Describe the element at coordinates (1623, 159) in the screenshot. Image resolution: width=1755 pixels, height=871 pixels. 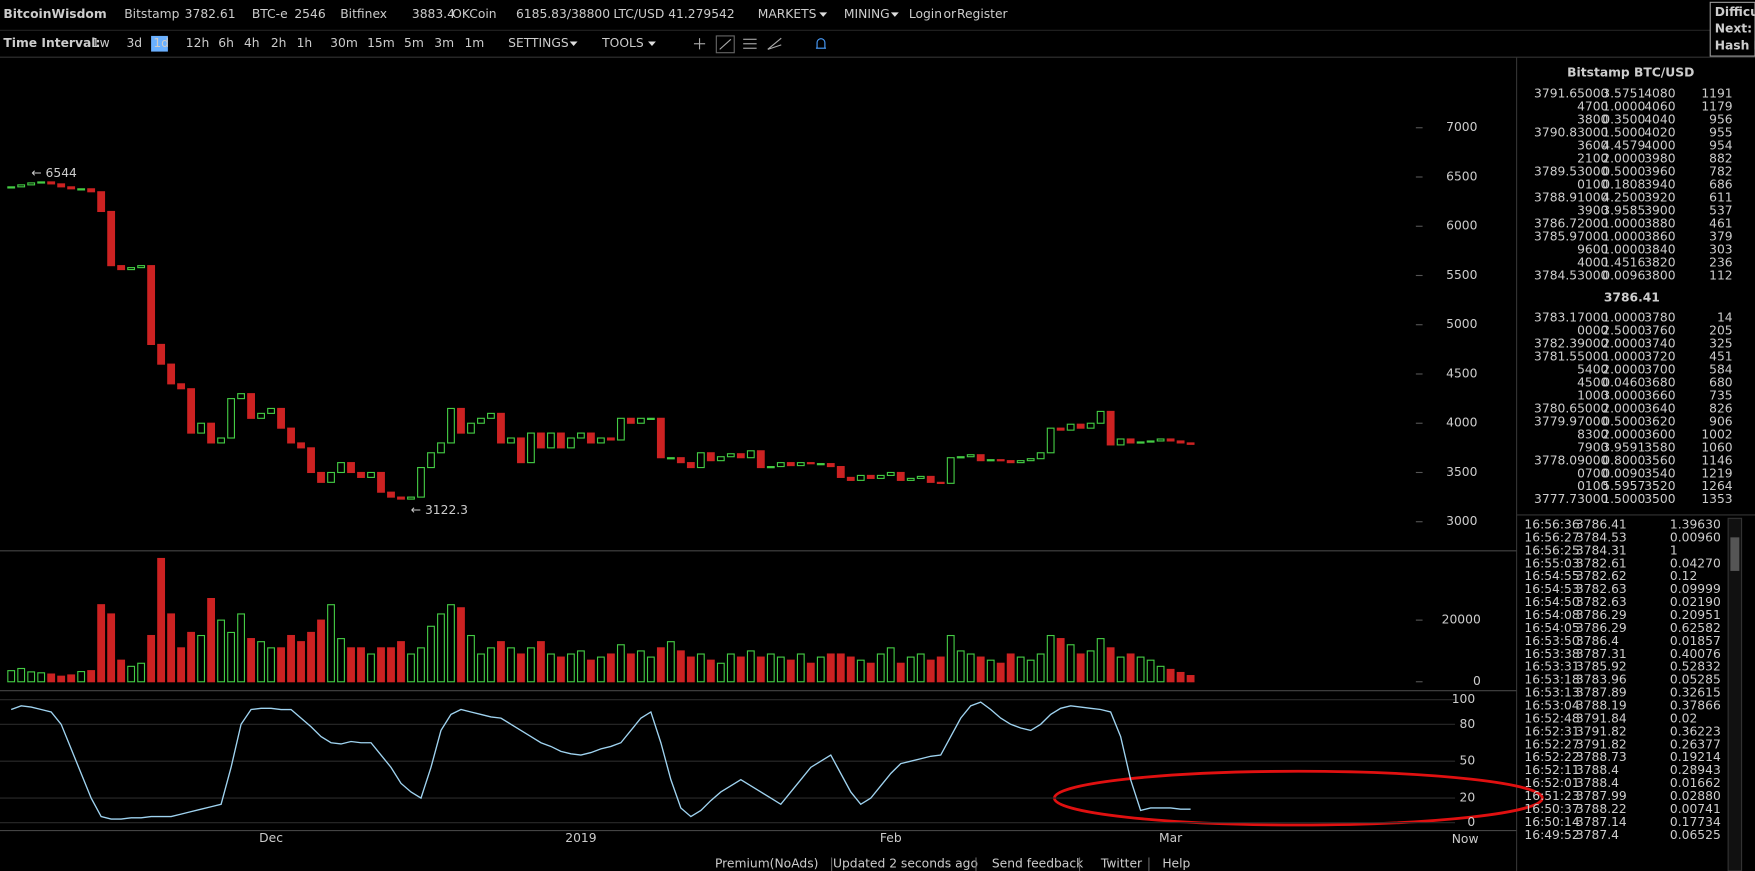
I see `book-cell: 2.0000` at that location.